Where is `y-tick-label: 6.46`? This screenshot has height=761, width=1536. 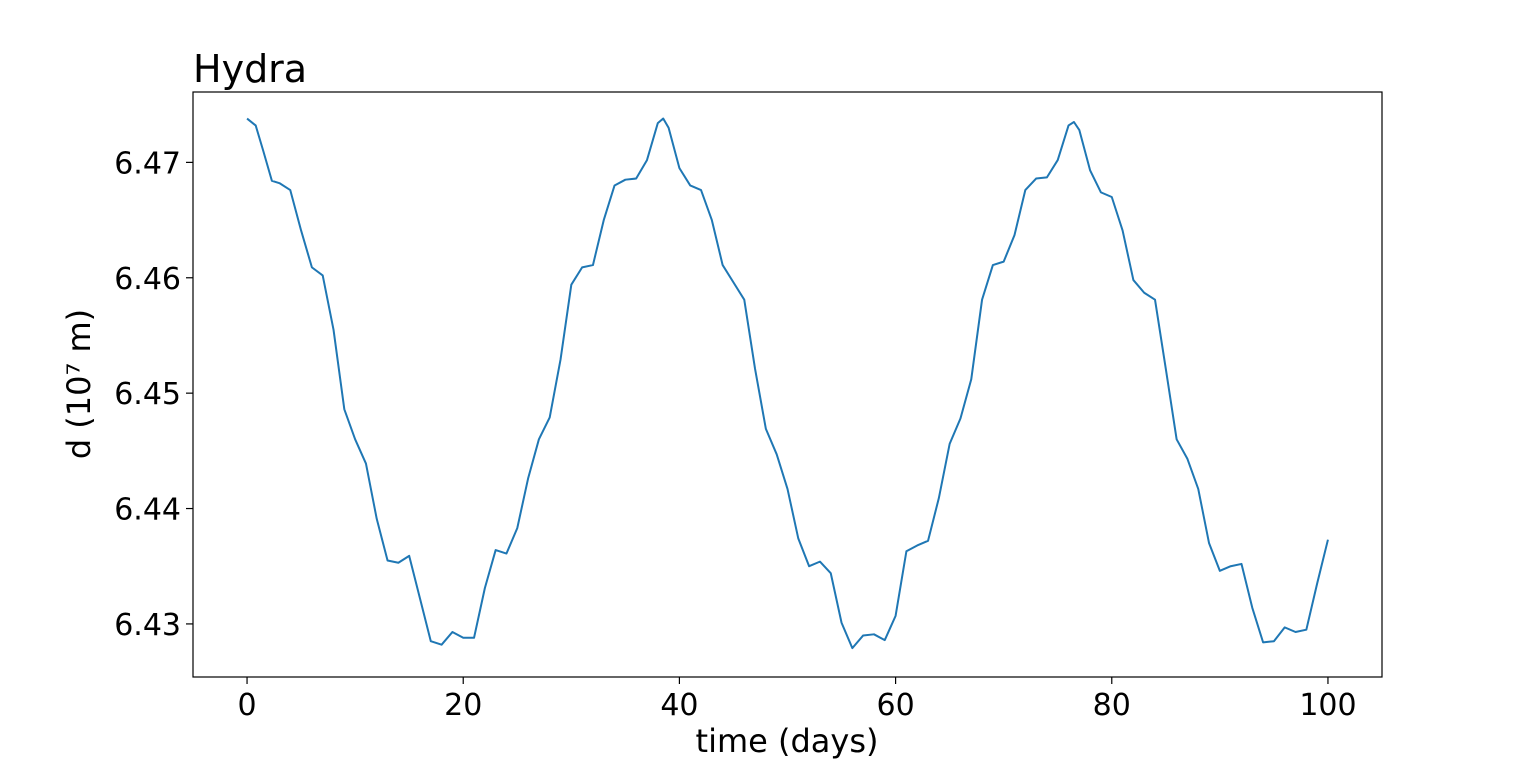 y-tick-label: 6.46 is located at coordinates (147, 279).